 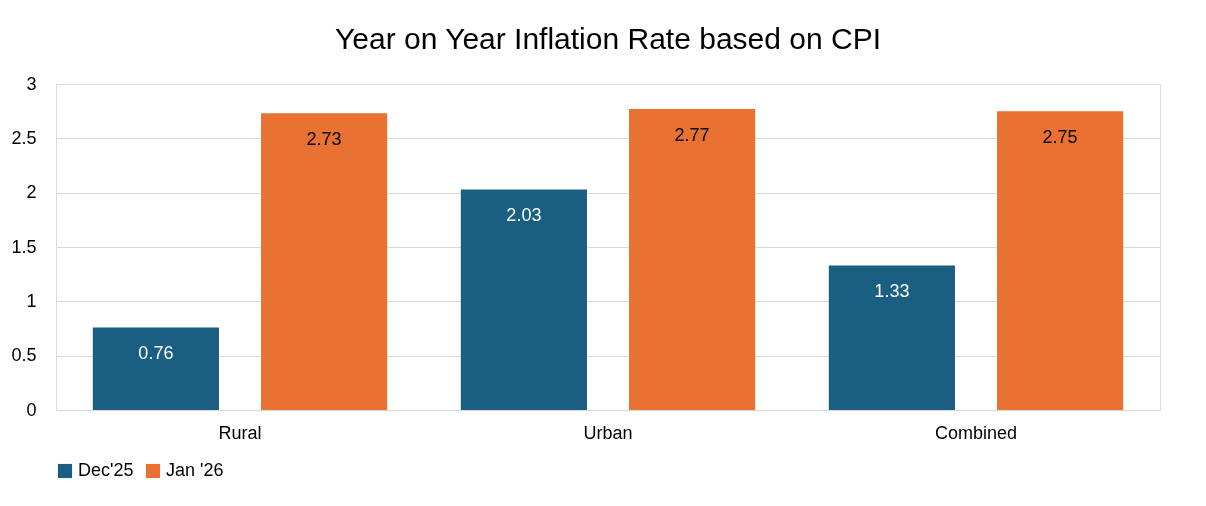 I want to click on y-tick-label: 1, so click(x=31, y=300).